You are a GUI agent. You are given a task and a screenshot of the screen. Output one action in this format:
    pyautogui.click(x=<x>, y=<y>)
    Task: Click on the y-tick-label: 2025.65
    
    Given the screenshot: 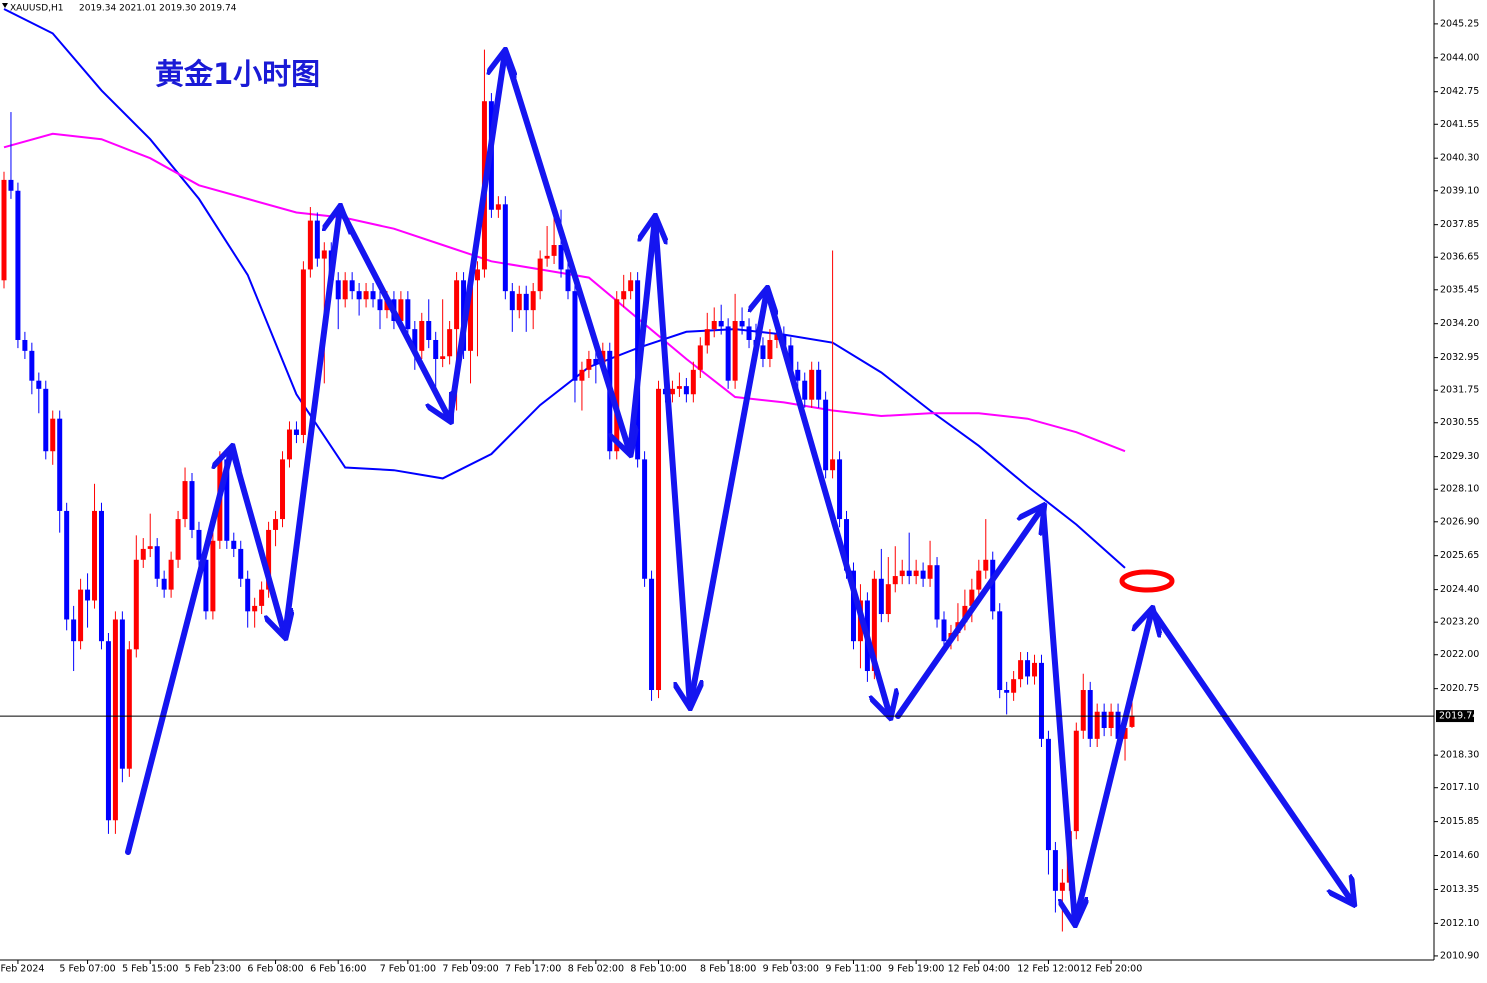 What is the action you would take?
    pyautogui.click(x=1459, y=555)
    